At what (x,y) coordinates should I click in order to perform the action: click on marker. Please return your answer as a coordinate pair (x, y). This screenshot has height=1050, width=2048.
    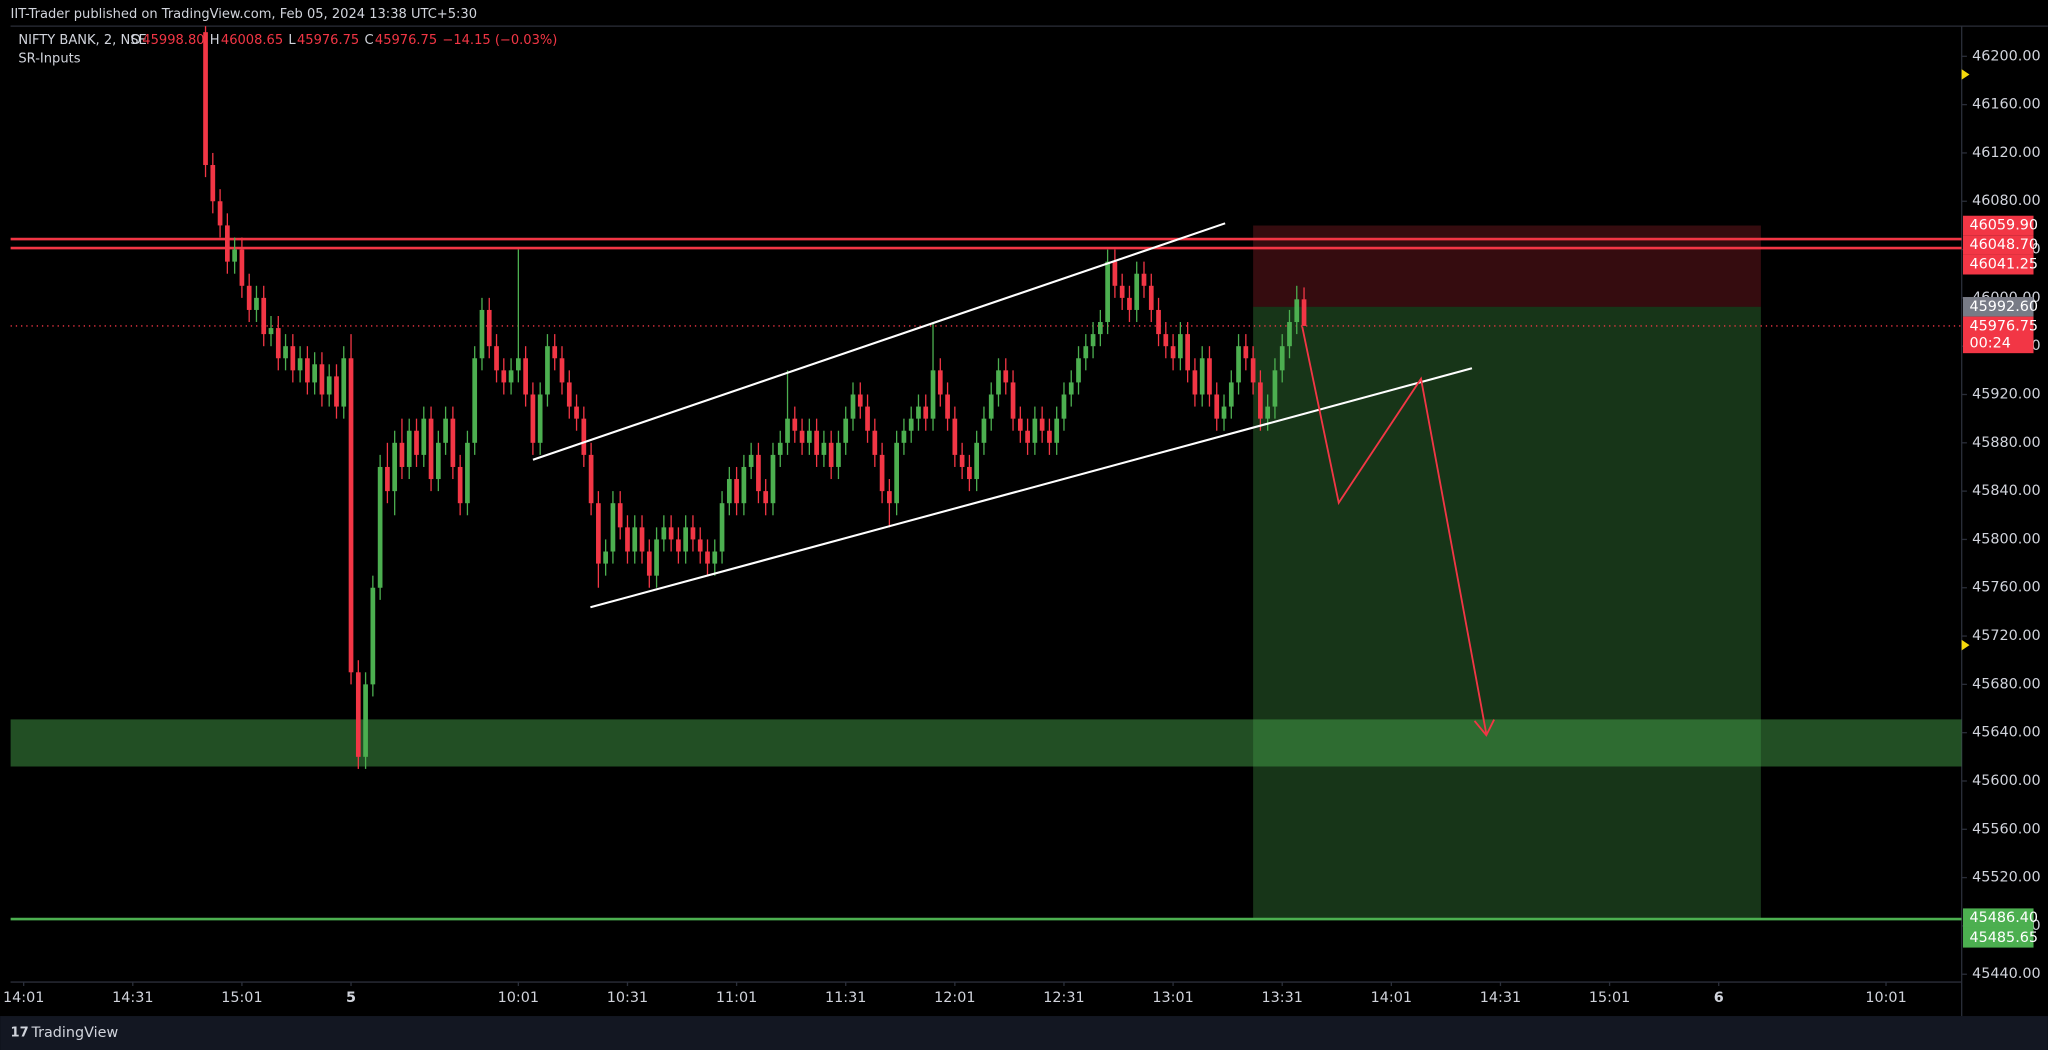
    Looking at the image, I should click on (1965, 74).